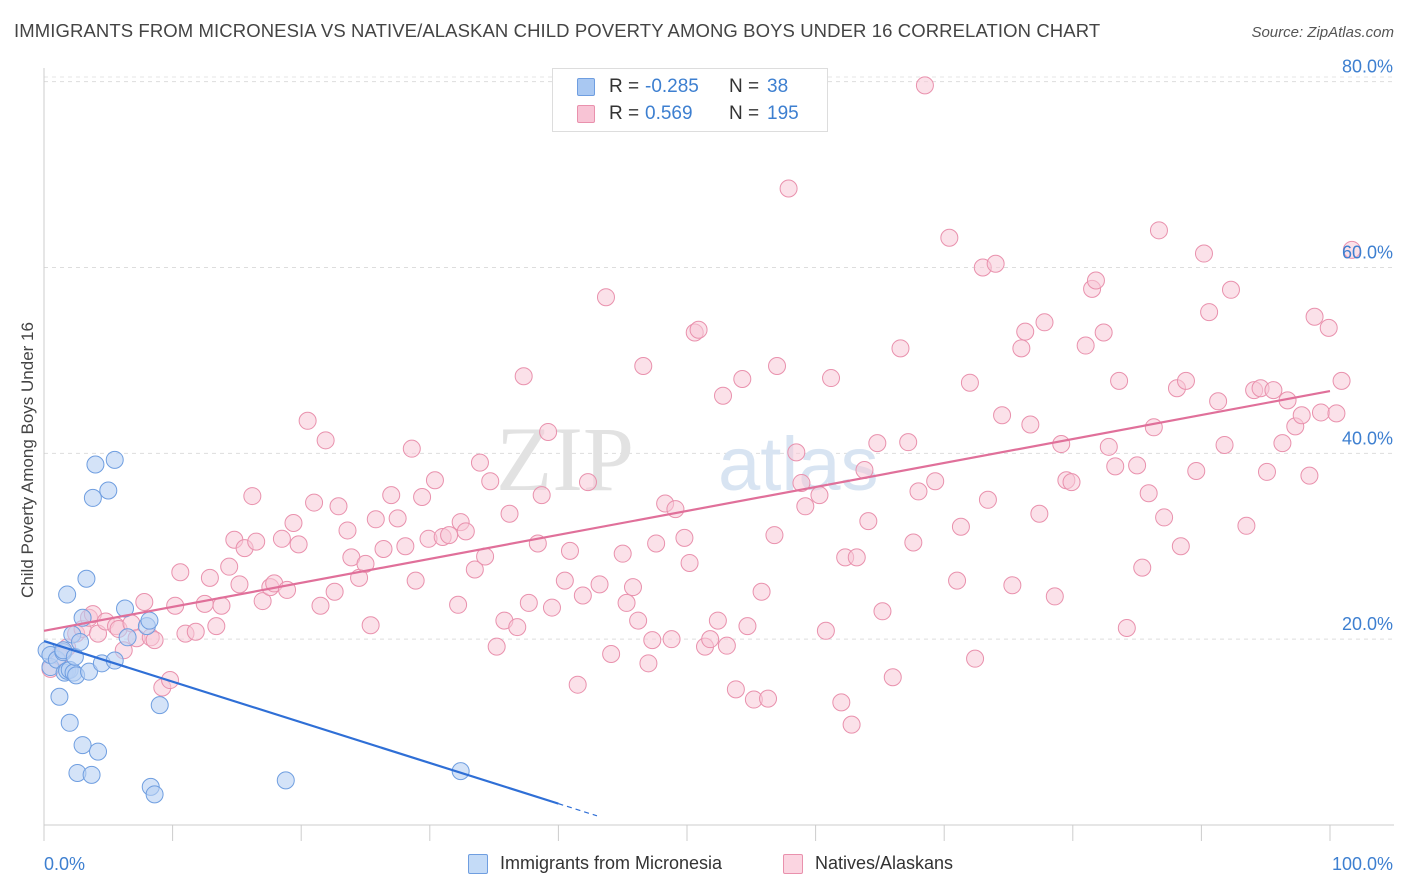 The image size is (1406, 892). I want to click on stats-swatch-micronesia, so click(586, 87).